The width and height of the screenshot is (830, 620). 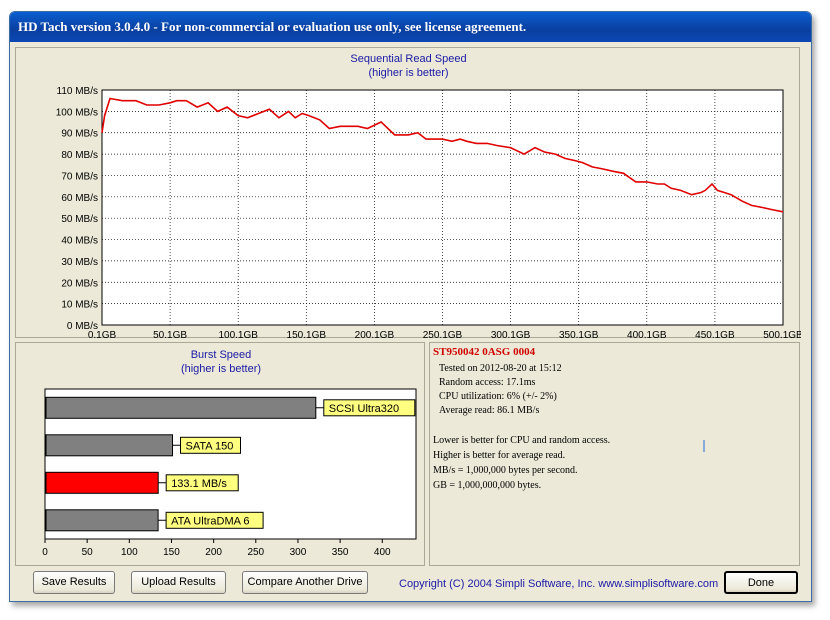 I want to click on seq-x-tick-label: 50.1GB, so click(x=170, y=334).